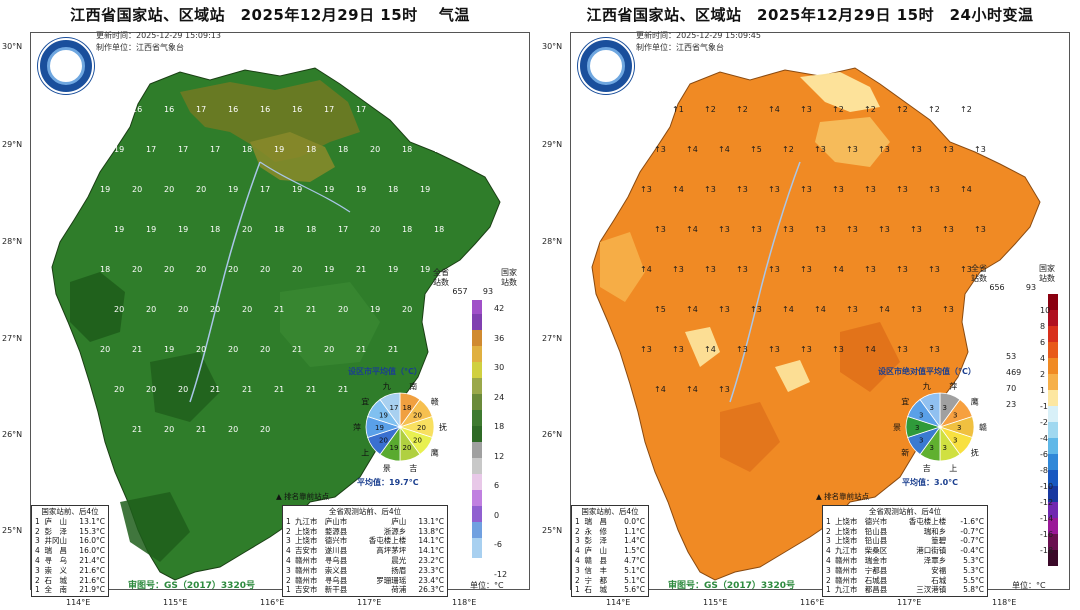 The width and height of the screenshot is (1080, 610). I want to click on panel-title: 江西省国家站、区域站 2025年12月29日 15时 24小时变温, so click(810, 15).